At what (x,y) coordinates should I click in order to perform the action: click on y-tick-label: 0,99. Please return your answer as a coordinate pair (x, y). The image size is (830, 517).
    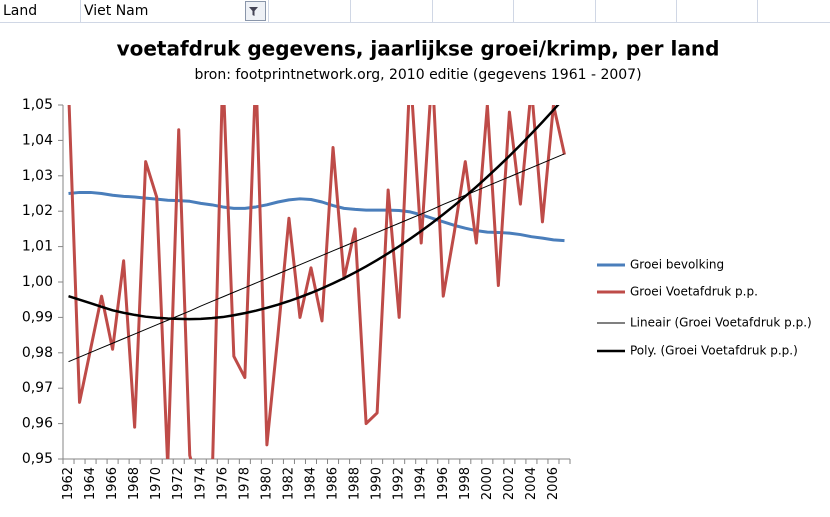
    Looking at the image, I should click on (37, 317).